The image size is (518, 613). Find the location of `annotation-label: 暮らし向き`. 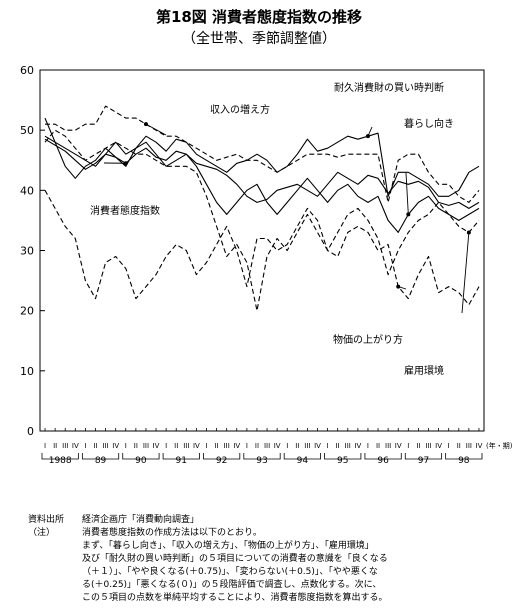

annotation-label: 暮らし向き is located at coordinates (429, 123).